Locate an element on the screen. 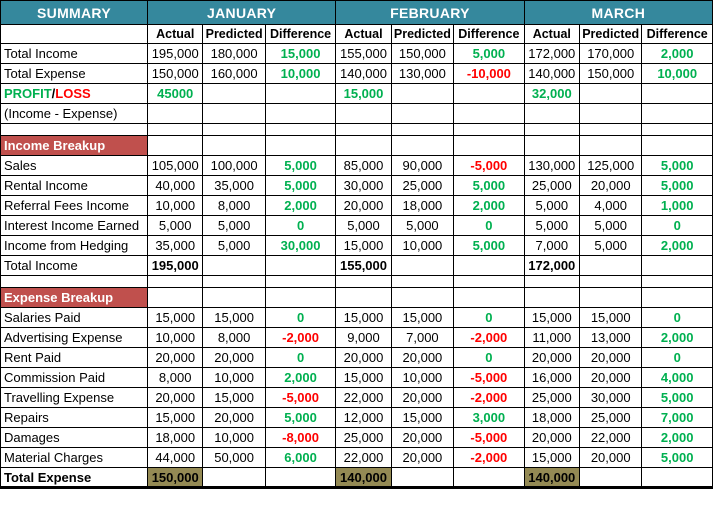 The width and height of the screenshot is (713, 507). row-label-cell is located at coordinates (74, 129).